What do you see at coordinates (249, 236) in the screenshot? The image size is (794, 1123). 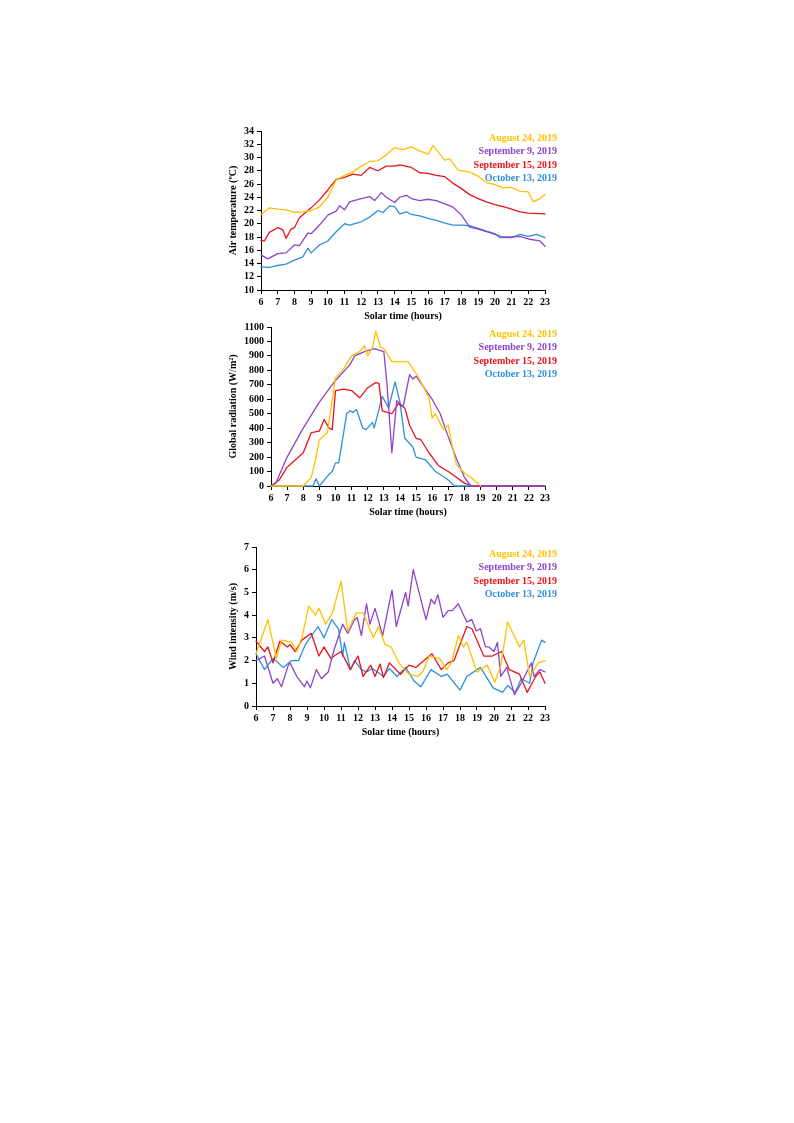 I see `y-tick-label: 18` at bounding box center [249, 236].